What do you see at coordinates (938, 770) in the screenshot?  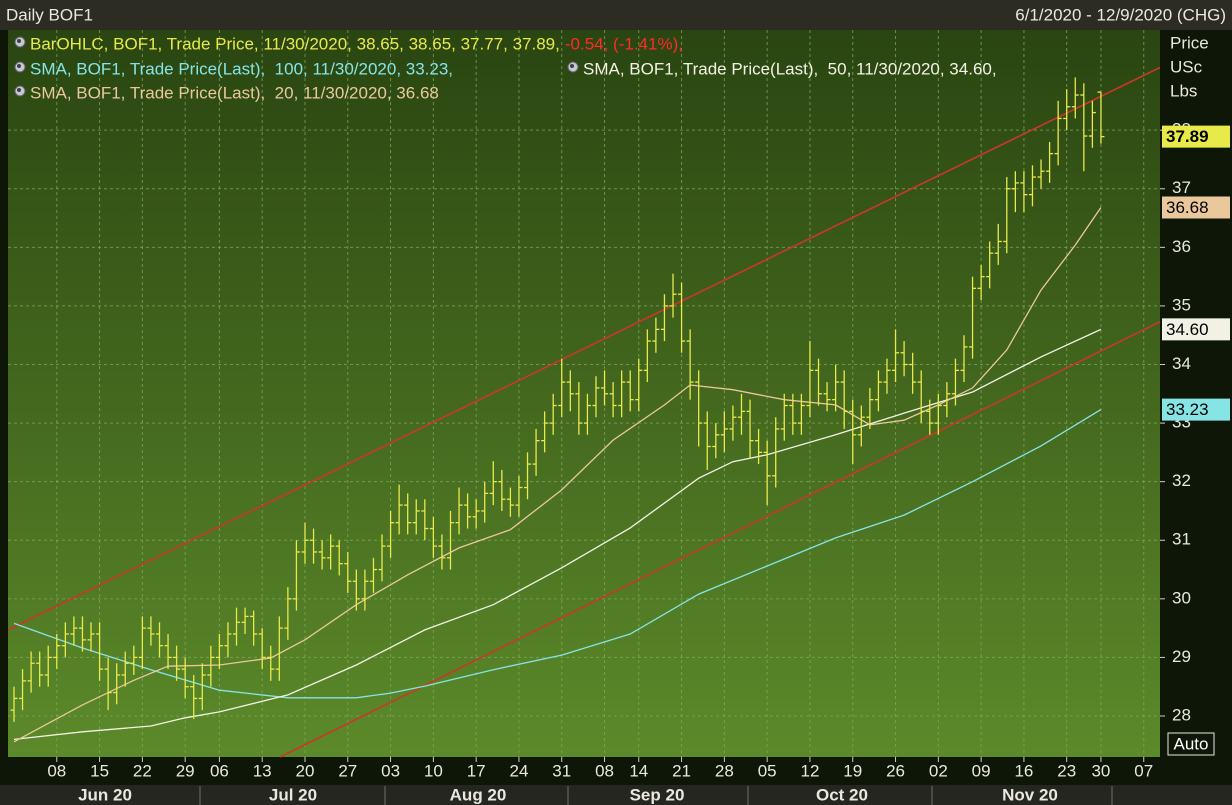 I see `x-tick-label: 02` at bounding box center [938, 770].